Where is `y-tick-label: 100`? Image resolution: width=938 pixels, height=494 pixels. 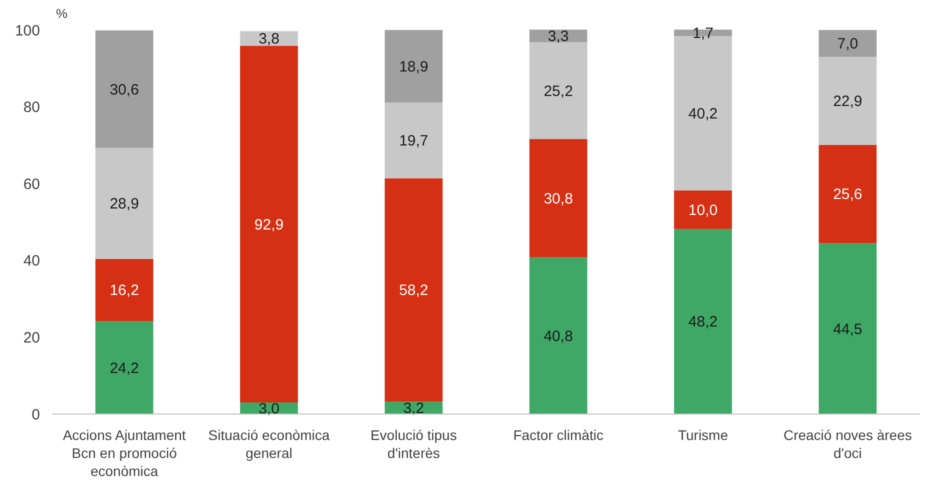
y-tick-label: 100 is located at coordinates (27, 31).